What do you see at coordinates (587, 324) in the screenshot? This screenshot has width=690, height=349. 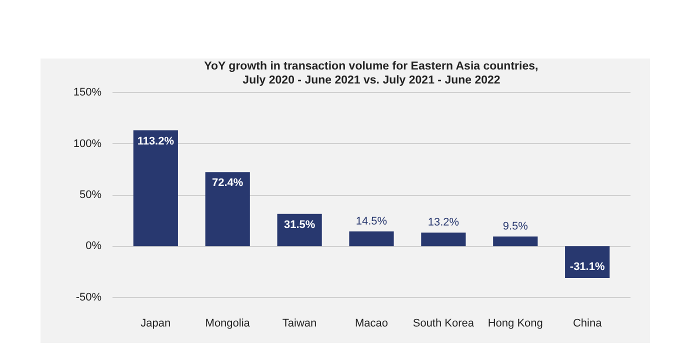 I see `x-tick-label: China` at bounding box center [587, 324].